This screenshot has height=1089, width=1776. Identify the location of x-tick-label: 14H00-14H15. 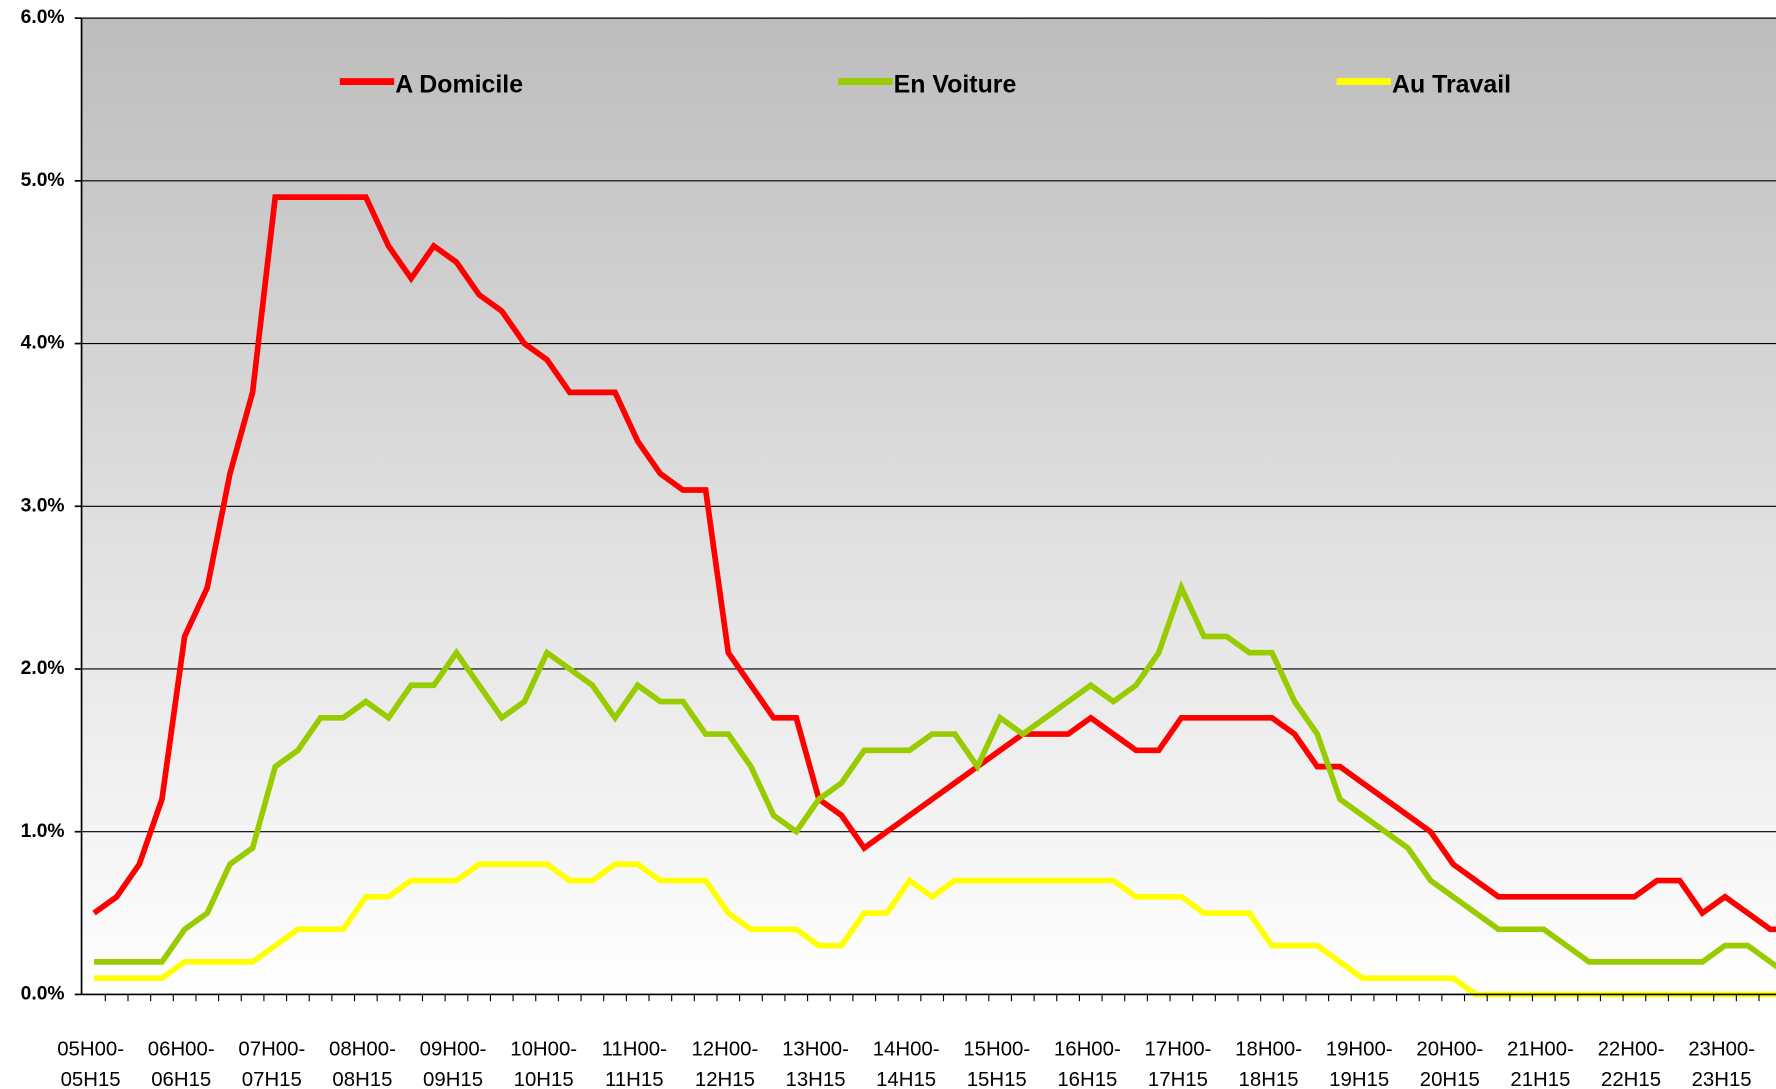
(906, 1064).